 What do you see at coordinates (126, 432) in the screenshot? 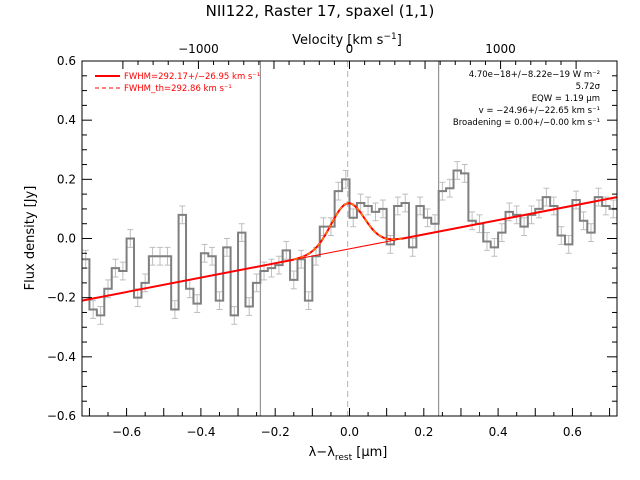
I see `x-tick-label: −0.6` at bounding box center [126, 432].